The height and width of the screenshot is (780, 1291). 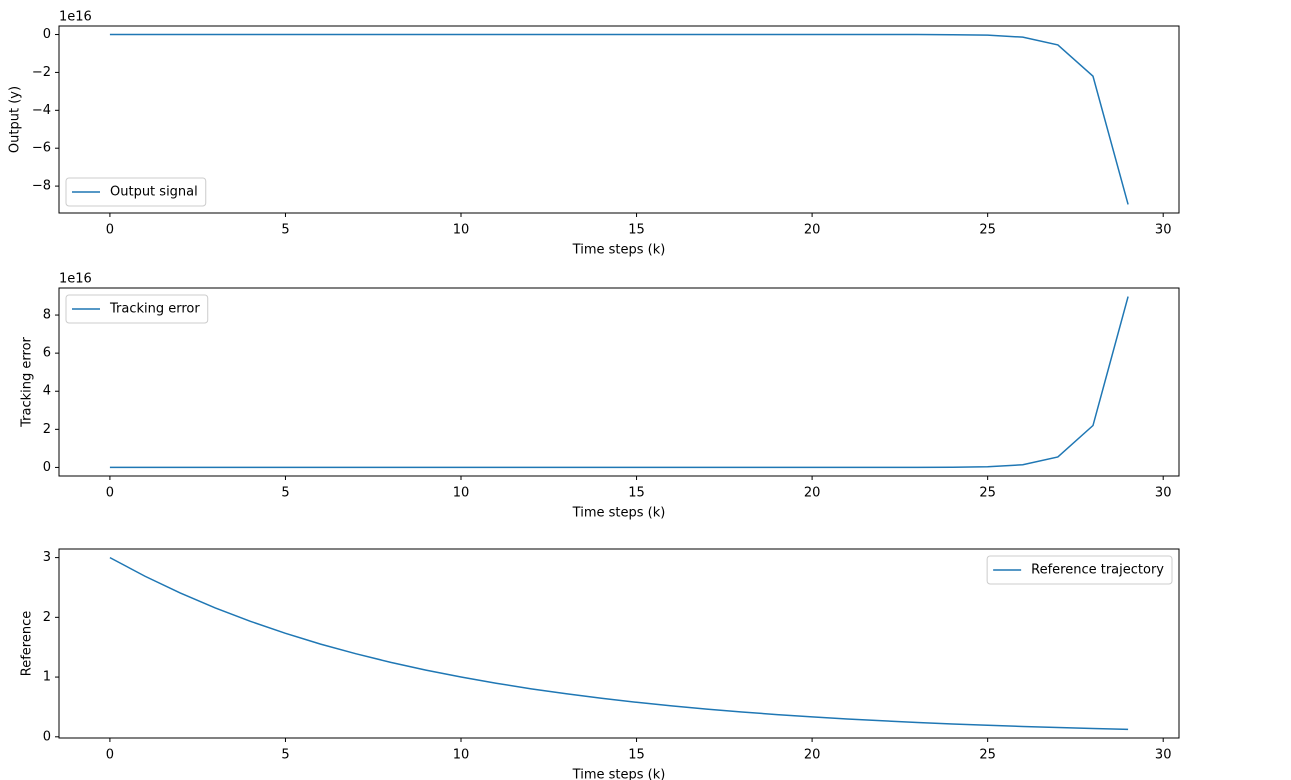 What do you see at coordinates (41, 72) in the screenshot?
I see `y-tick-label: −2` at bounding box center [41, 72].